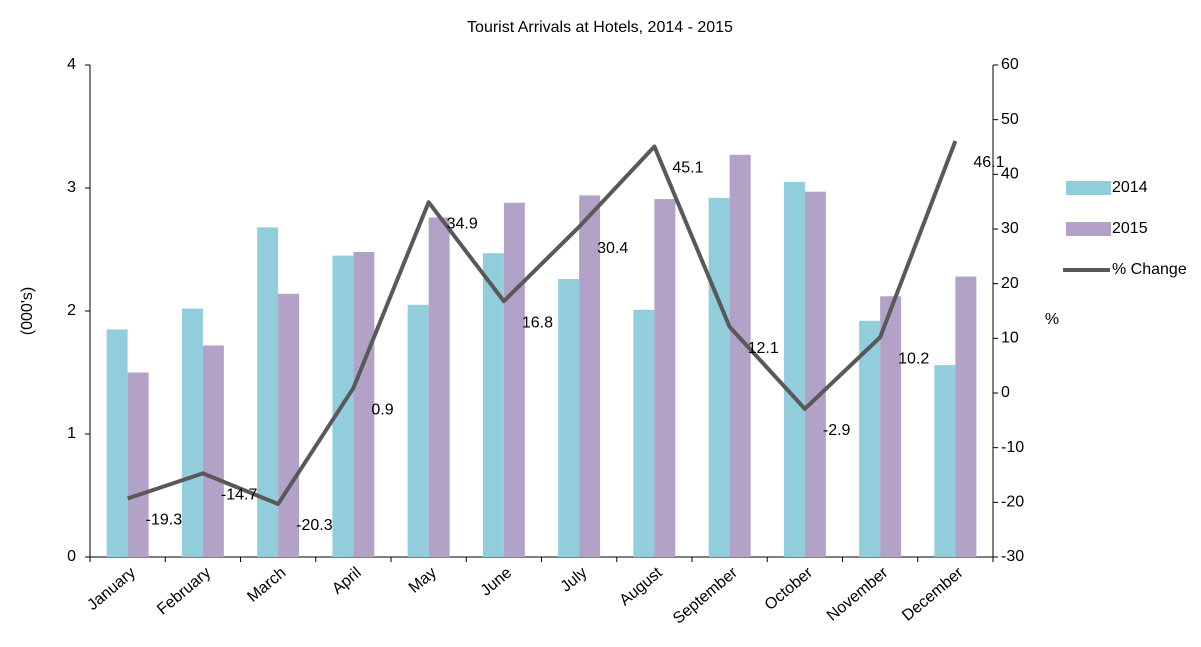 The width and height of the screenshot is (1201, 647). What do you see at coordinates (1012, 556) in the screenshot?
I see `y2-tick-label: -30` at bounding box center [1012, 556].